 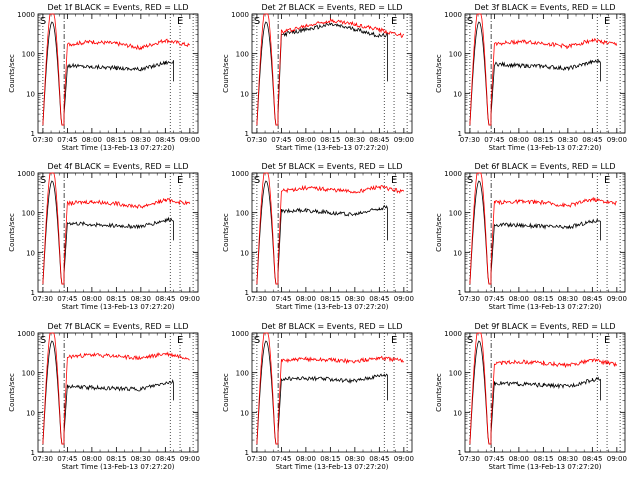 What do you see at coordinates (544, 7) in the screenshot?
I see `chart-title: Det 3f BLACK = Events, RED = LLD` at bounding box center [544, 7].